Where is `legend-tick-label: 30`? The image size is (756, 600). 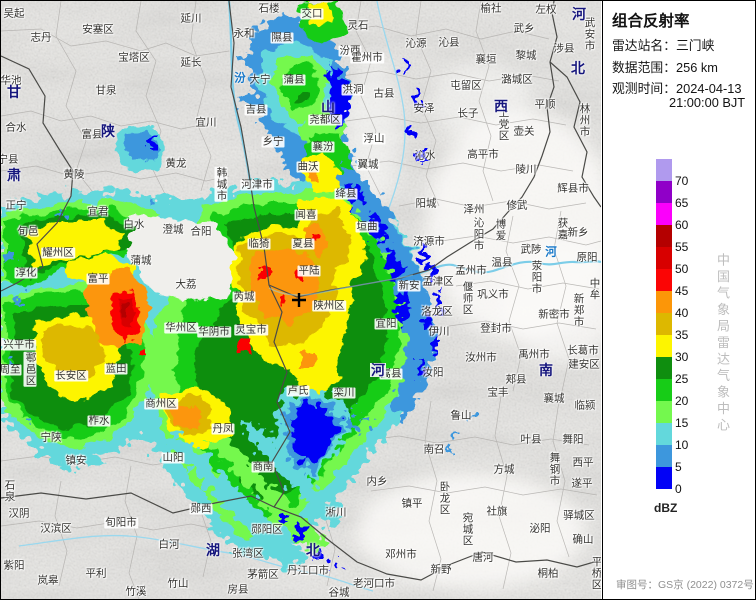 legend-tick-label: 30 is located at coordinates (682, 357).